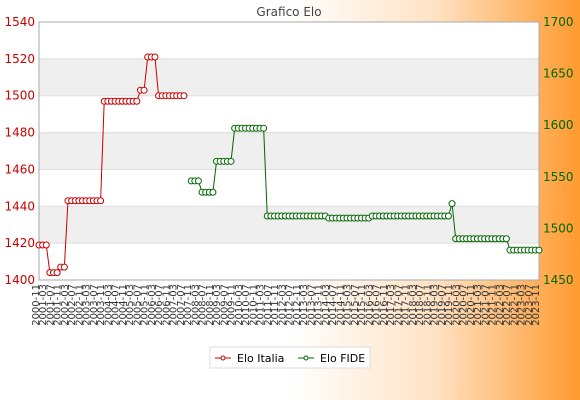  Describe the element at coordinates (19, 96) in the screenshot. I see `left-tick-label: 1500` at that location.